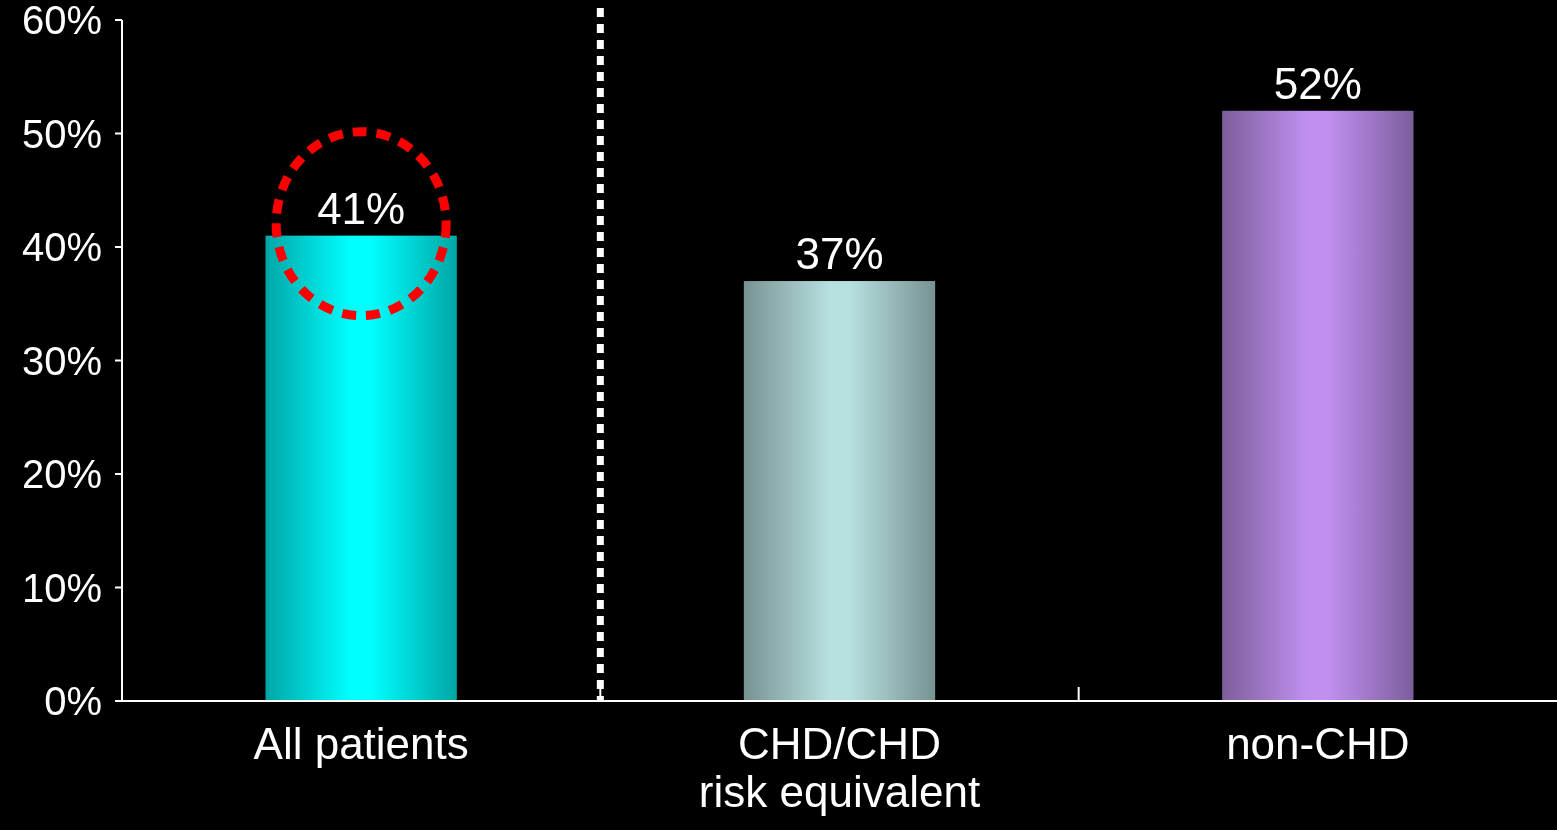 The image size is (1557, 830). Describe the element at coordinates (61, 133) in the screenshot. I see `y-tick-label: 50%` at that location.